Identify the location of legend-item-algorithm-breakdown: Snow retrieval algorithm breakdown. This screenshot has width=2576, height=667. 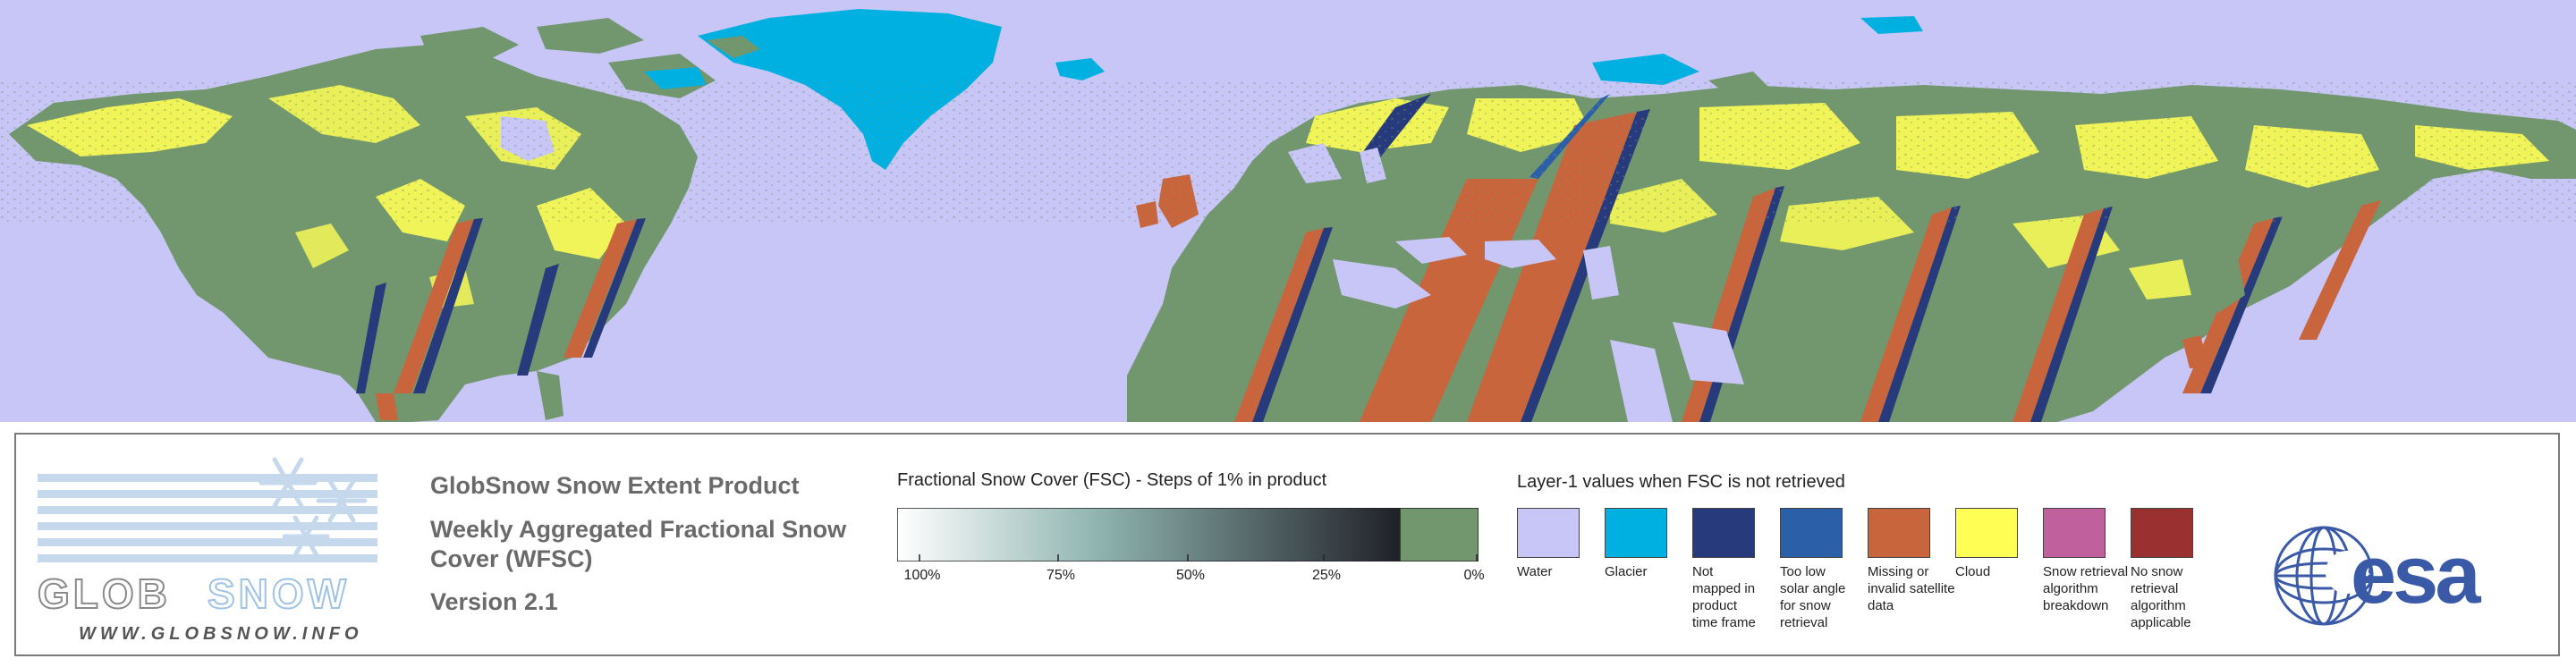
(2087, 561).